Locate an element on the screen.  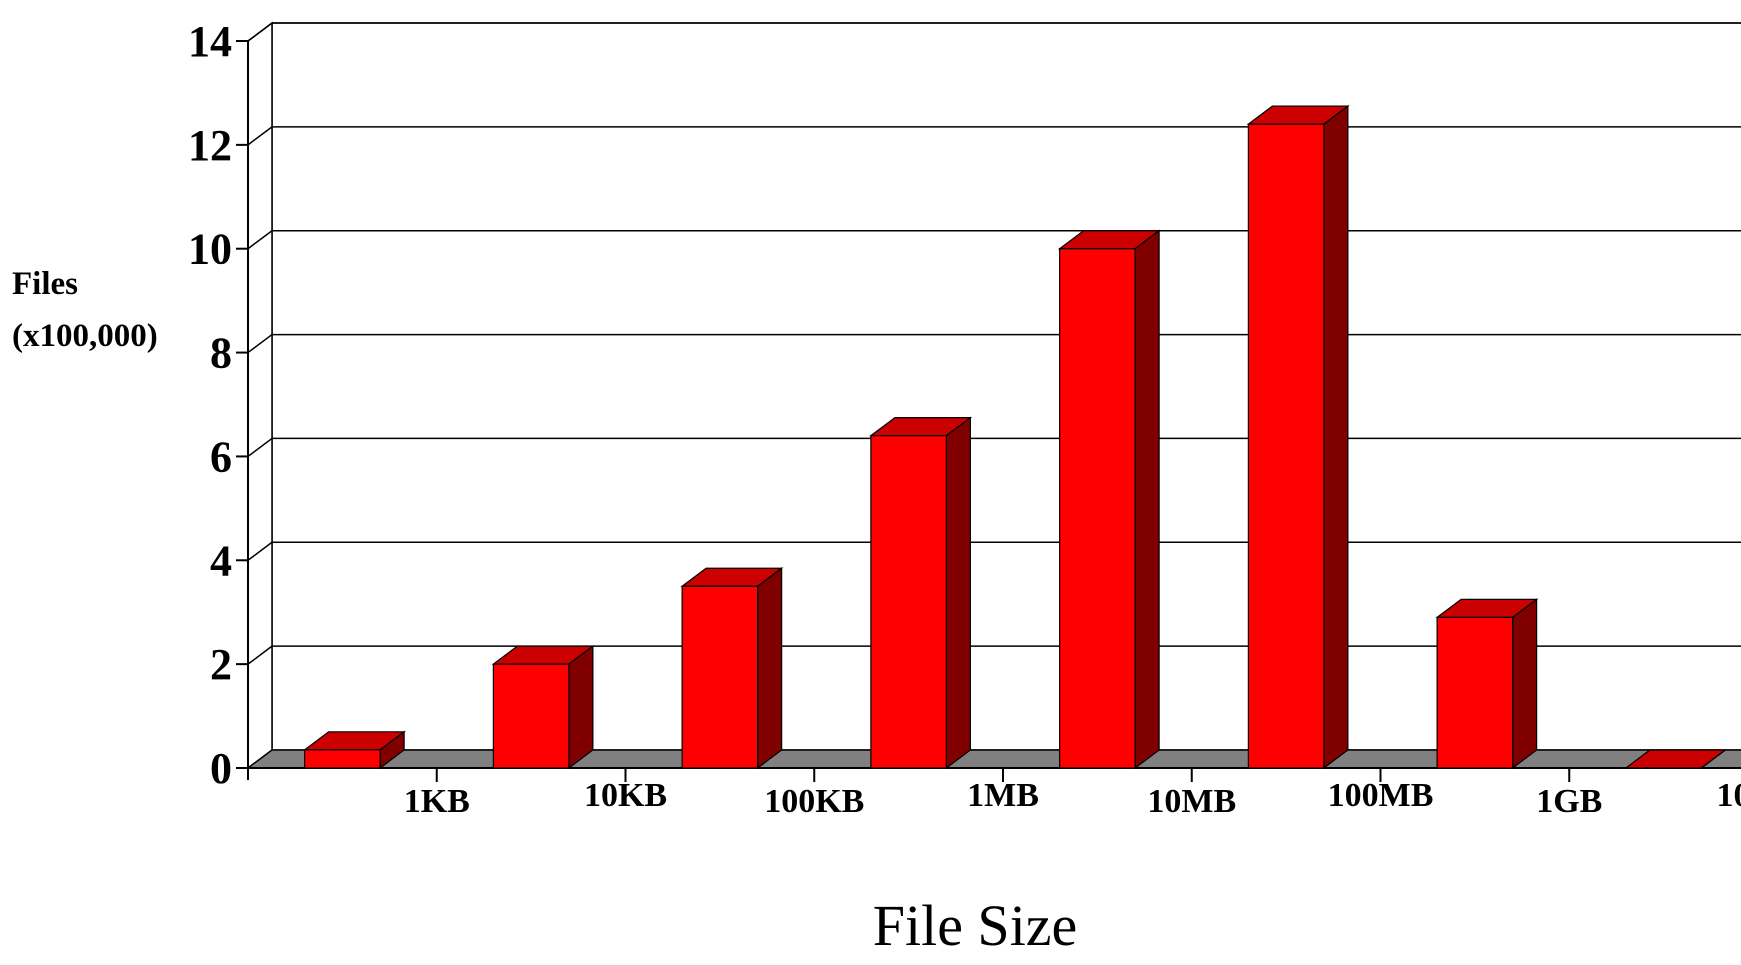
x-tick-label: 10KB is located at coordinates (625, 795).